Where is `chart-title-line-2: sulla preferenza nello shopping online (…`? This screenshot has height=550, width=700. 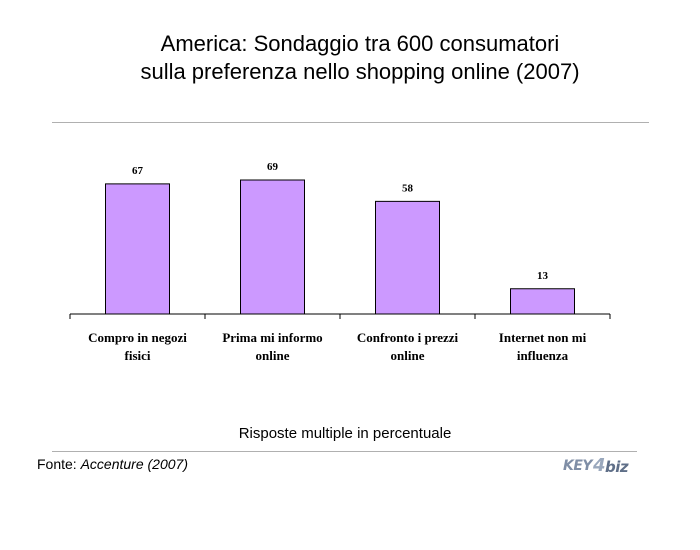
chart-title-line-2: sulla preferenza nello shopping online (… is located at coordinates (360, 71).